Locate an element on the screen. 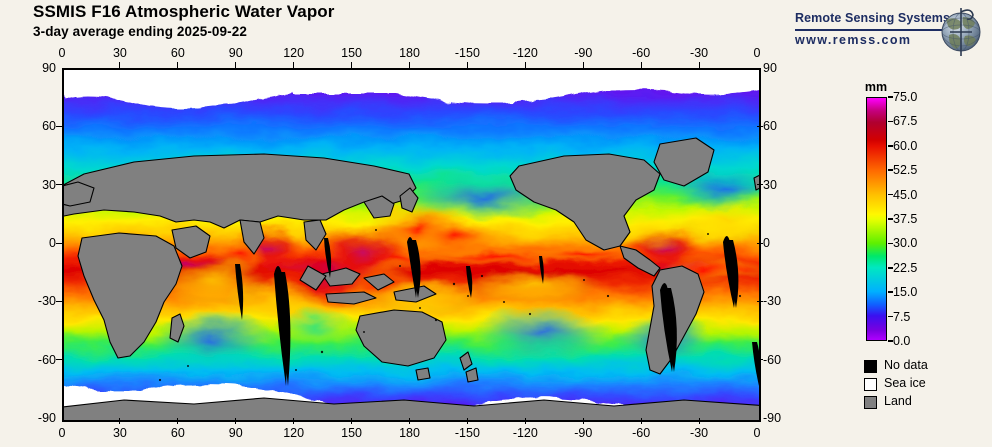 The height and width of the screenshot is (447, 992). lon-tick-label-bottom: -120 is located at coordinates (525, 433).